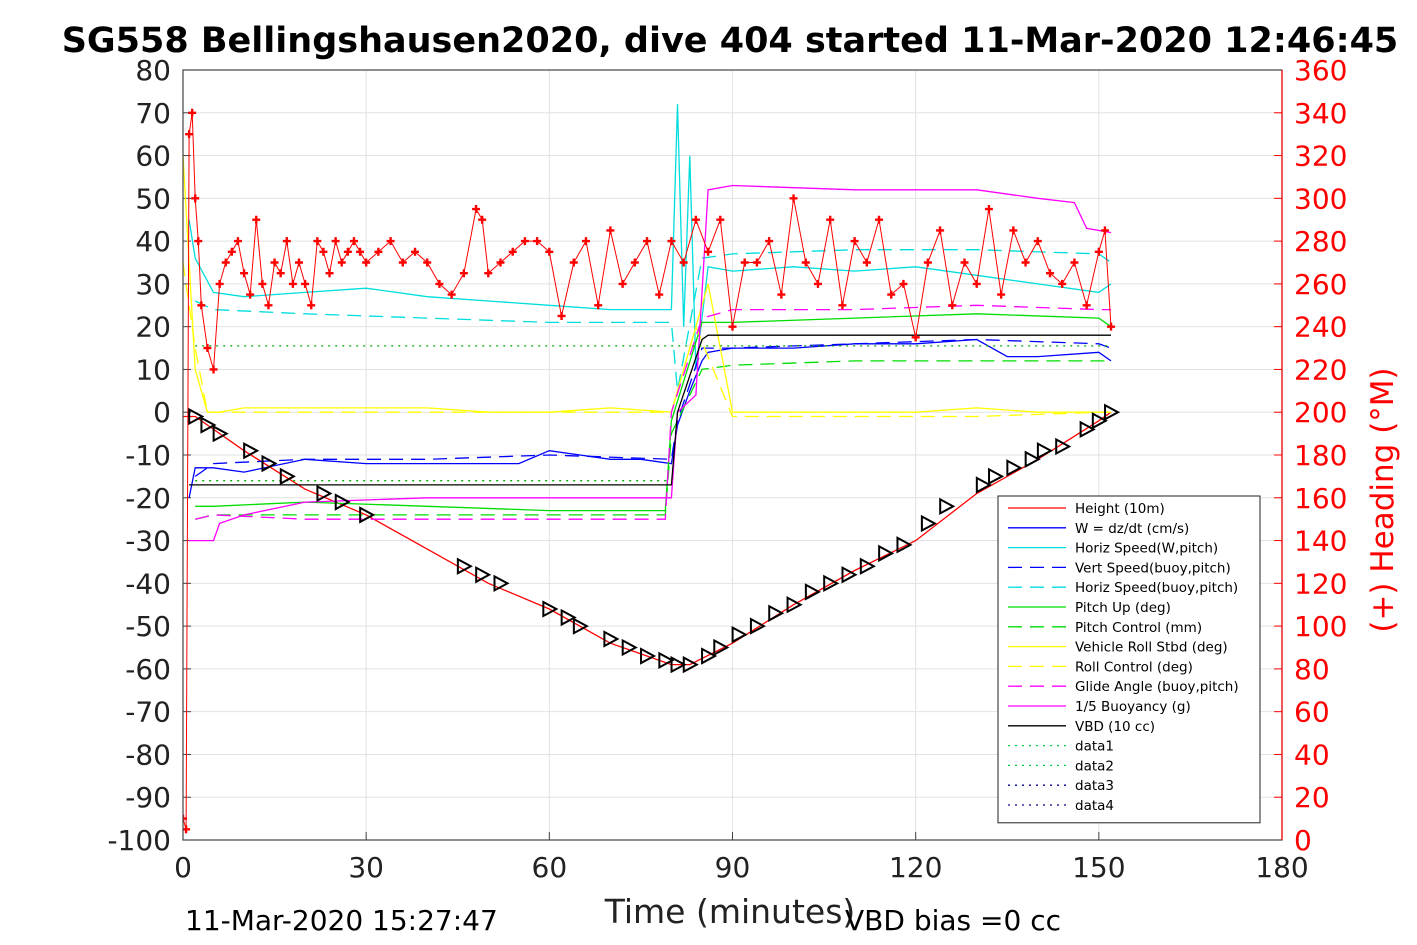 The image size is (1417, 945). What do you see at coordinates (915, 867) in the screenshot?
I see `x-tick-label: 120` at bounding box center [915, 867].